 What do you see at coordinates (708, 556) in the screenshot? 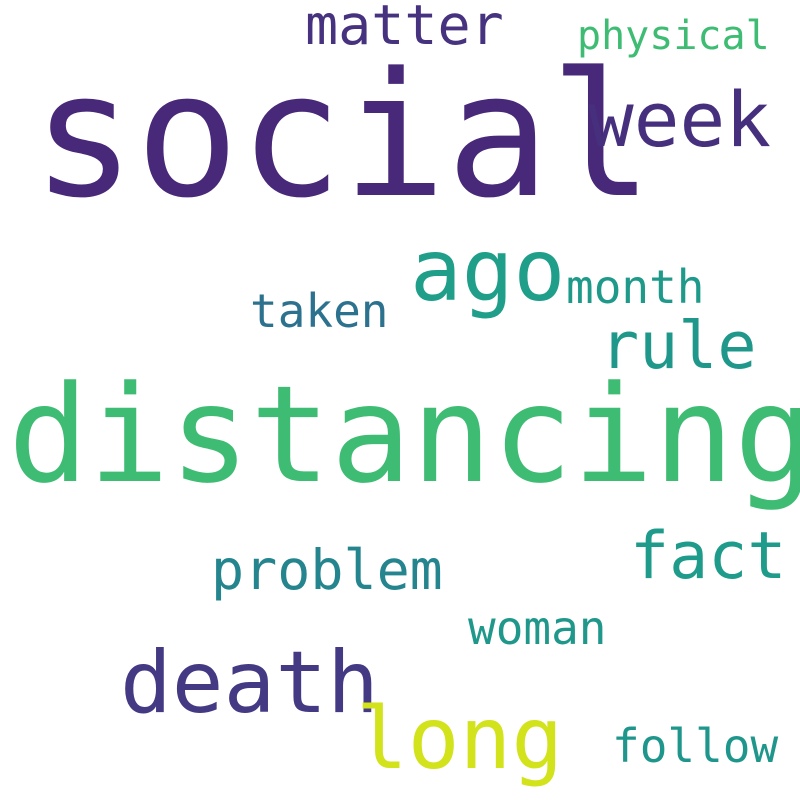
I see `word-fact: fact` at bounding box center [708, 556].